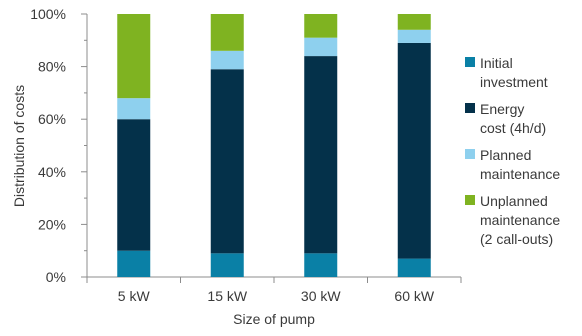  Describe the element at coordinates (19, 146) in the screenshot. I see `y-axis-title: Distribution of costs` at that location.